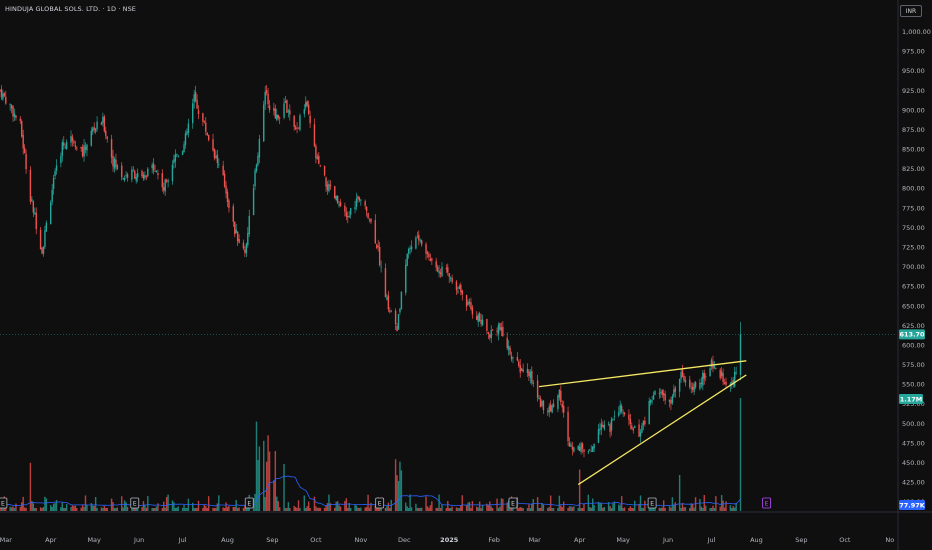  What do you see at coordinates (911, 11) in the screenshot?
I see `currency-button: INR` at bounding box center [911, 11].